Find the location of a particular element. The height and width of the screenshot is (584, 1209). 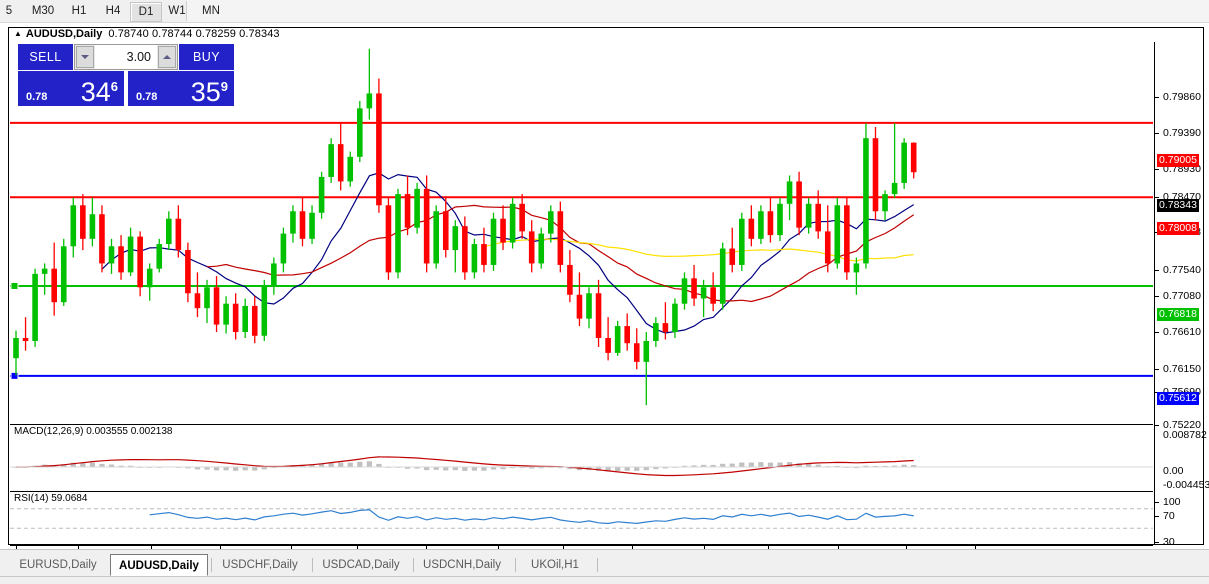

timeframe-h4: H4 is located at coordinates (113, 11).